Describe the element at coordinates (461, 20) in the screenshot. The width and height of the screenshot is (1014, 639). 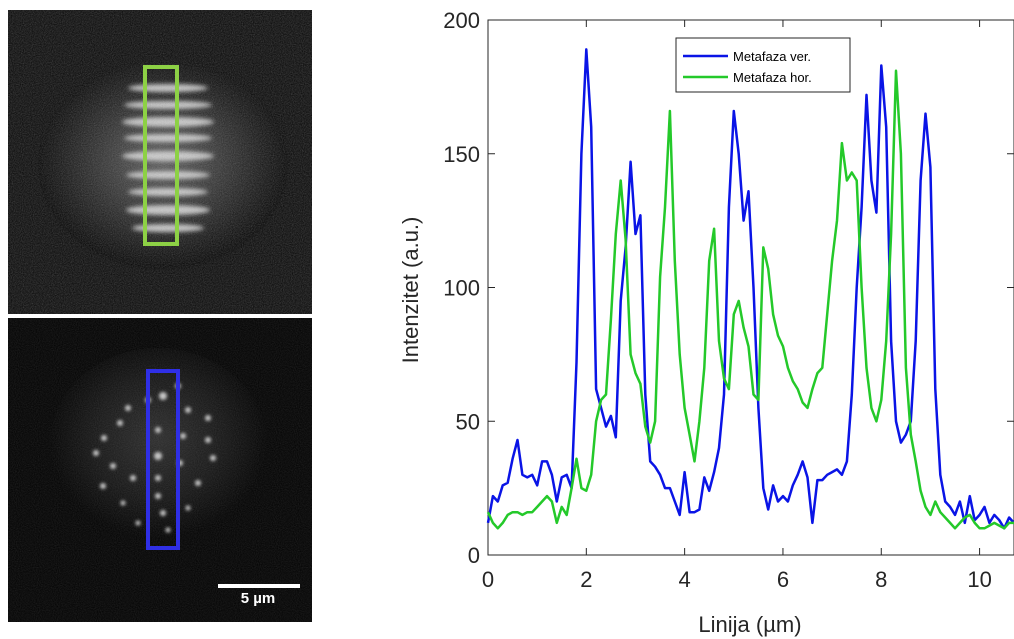
I see `y-tick-label: 200` at that location.